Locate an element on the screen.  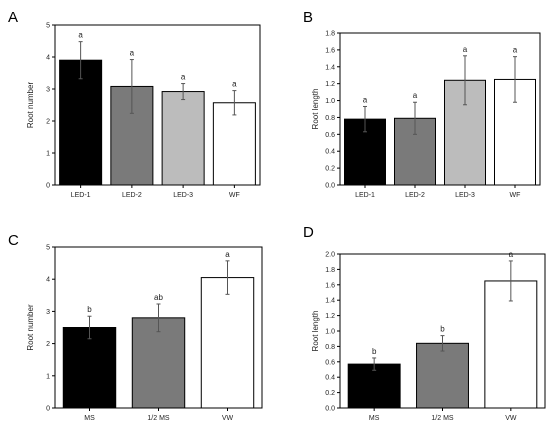
panel-letter: B is located at coordinates (308, 17).